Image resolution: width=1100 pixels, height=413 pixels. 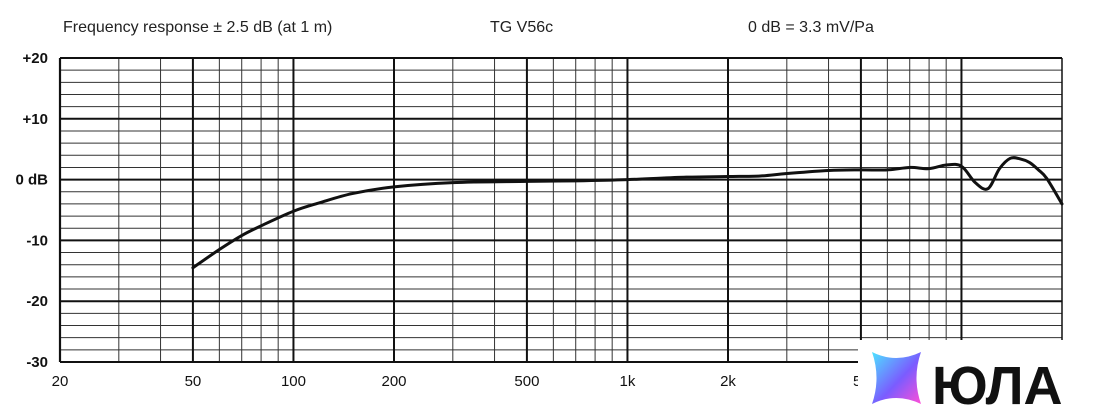 What do you see at coordinates (628, 381) in the screenshot?
I see `x-tick-label: 1k` at bounding box center [628, 381].